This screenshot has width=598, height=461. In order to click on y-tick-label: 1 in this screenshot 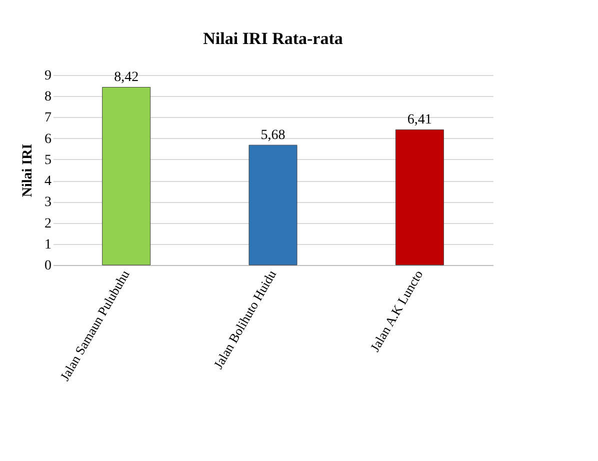, I will do `click(48, 244)`.